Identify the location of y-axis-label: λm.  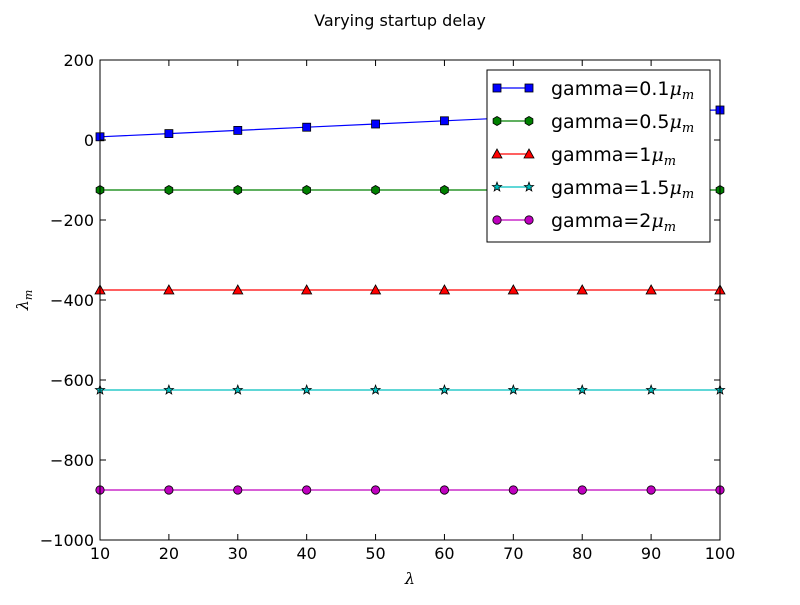
(24, 301).